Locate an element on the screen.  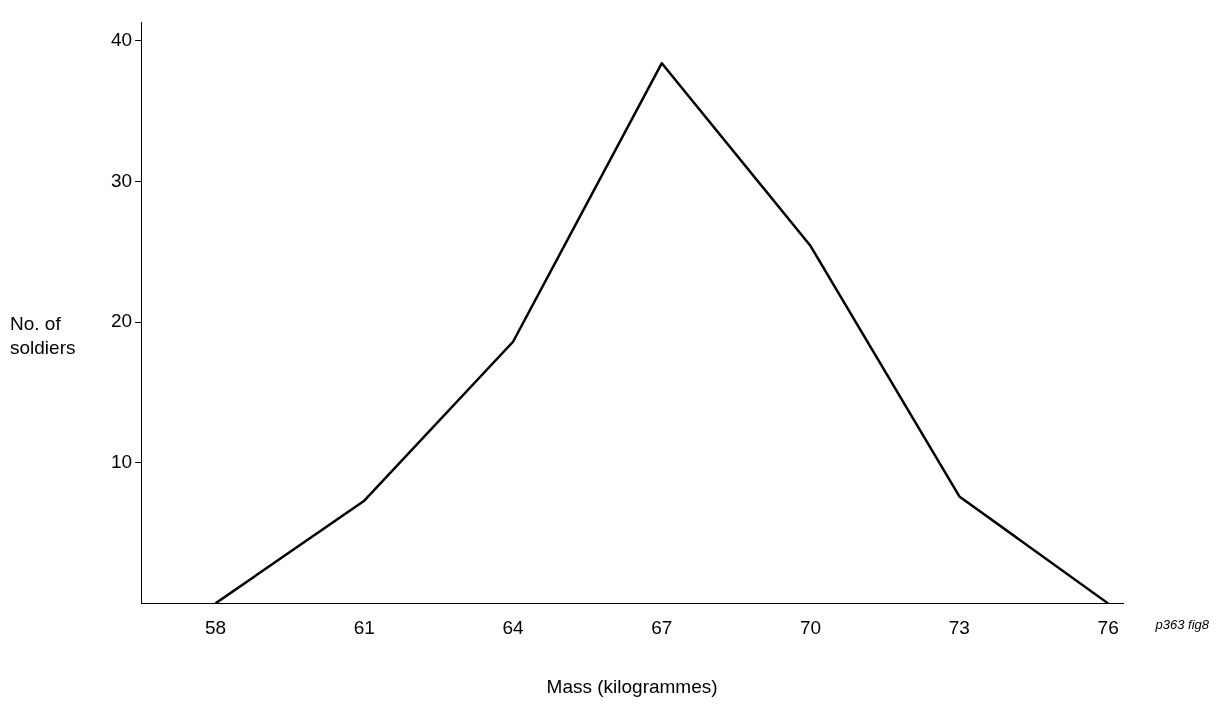
x-tick-label: 73 is located at coordinates (959, 628).